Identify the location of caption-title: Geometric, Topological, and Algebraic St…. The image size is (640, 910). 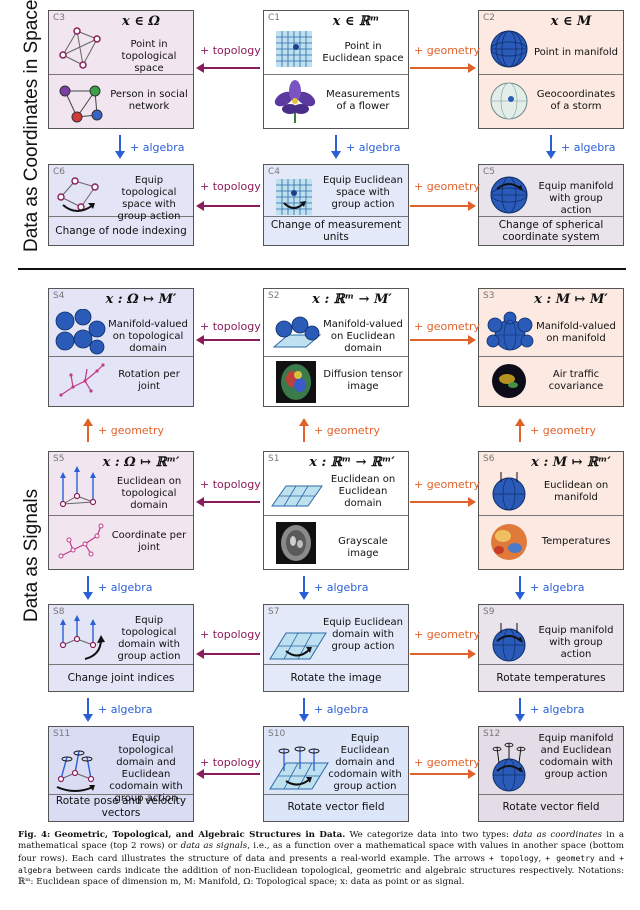
(200, 835).